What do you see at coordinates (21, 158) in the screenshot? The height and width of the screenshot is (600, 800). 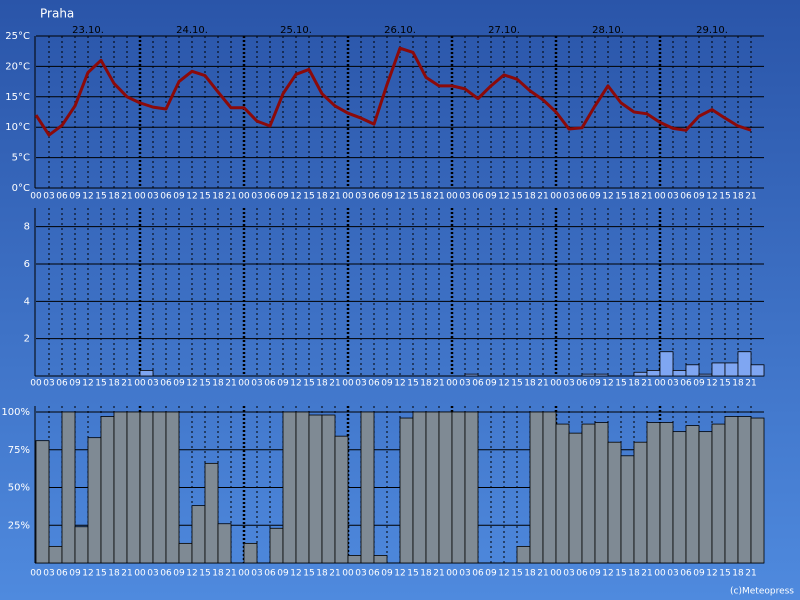 I see `y-tick-label: 5°C` at bounding box center [21, 158].